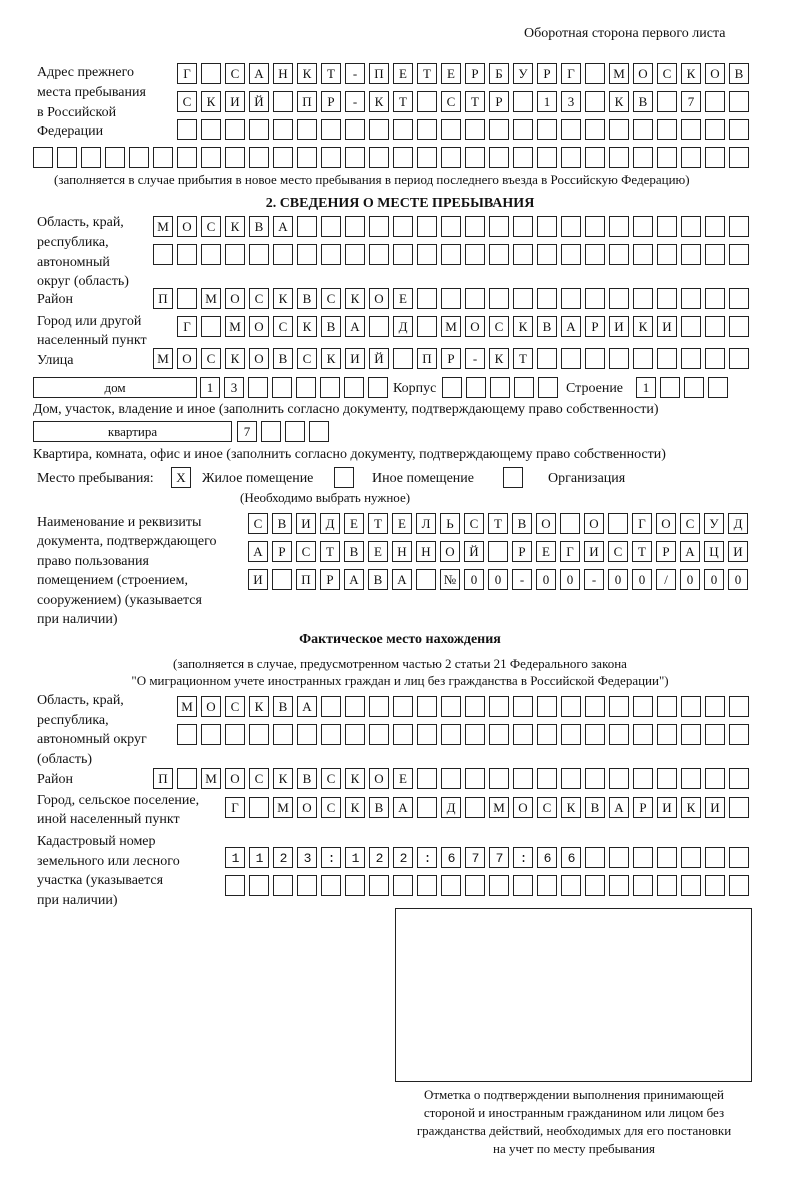 This screenshot has width=800, height=1180. What do you see at coordinates (450, 523) in the screenshot?
I see `char-cell: Ь` at bounding box center [450, 523].